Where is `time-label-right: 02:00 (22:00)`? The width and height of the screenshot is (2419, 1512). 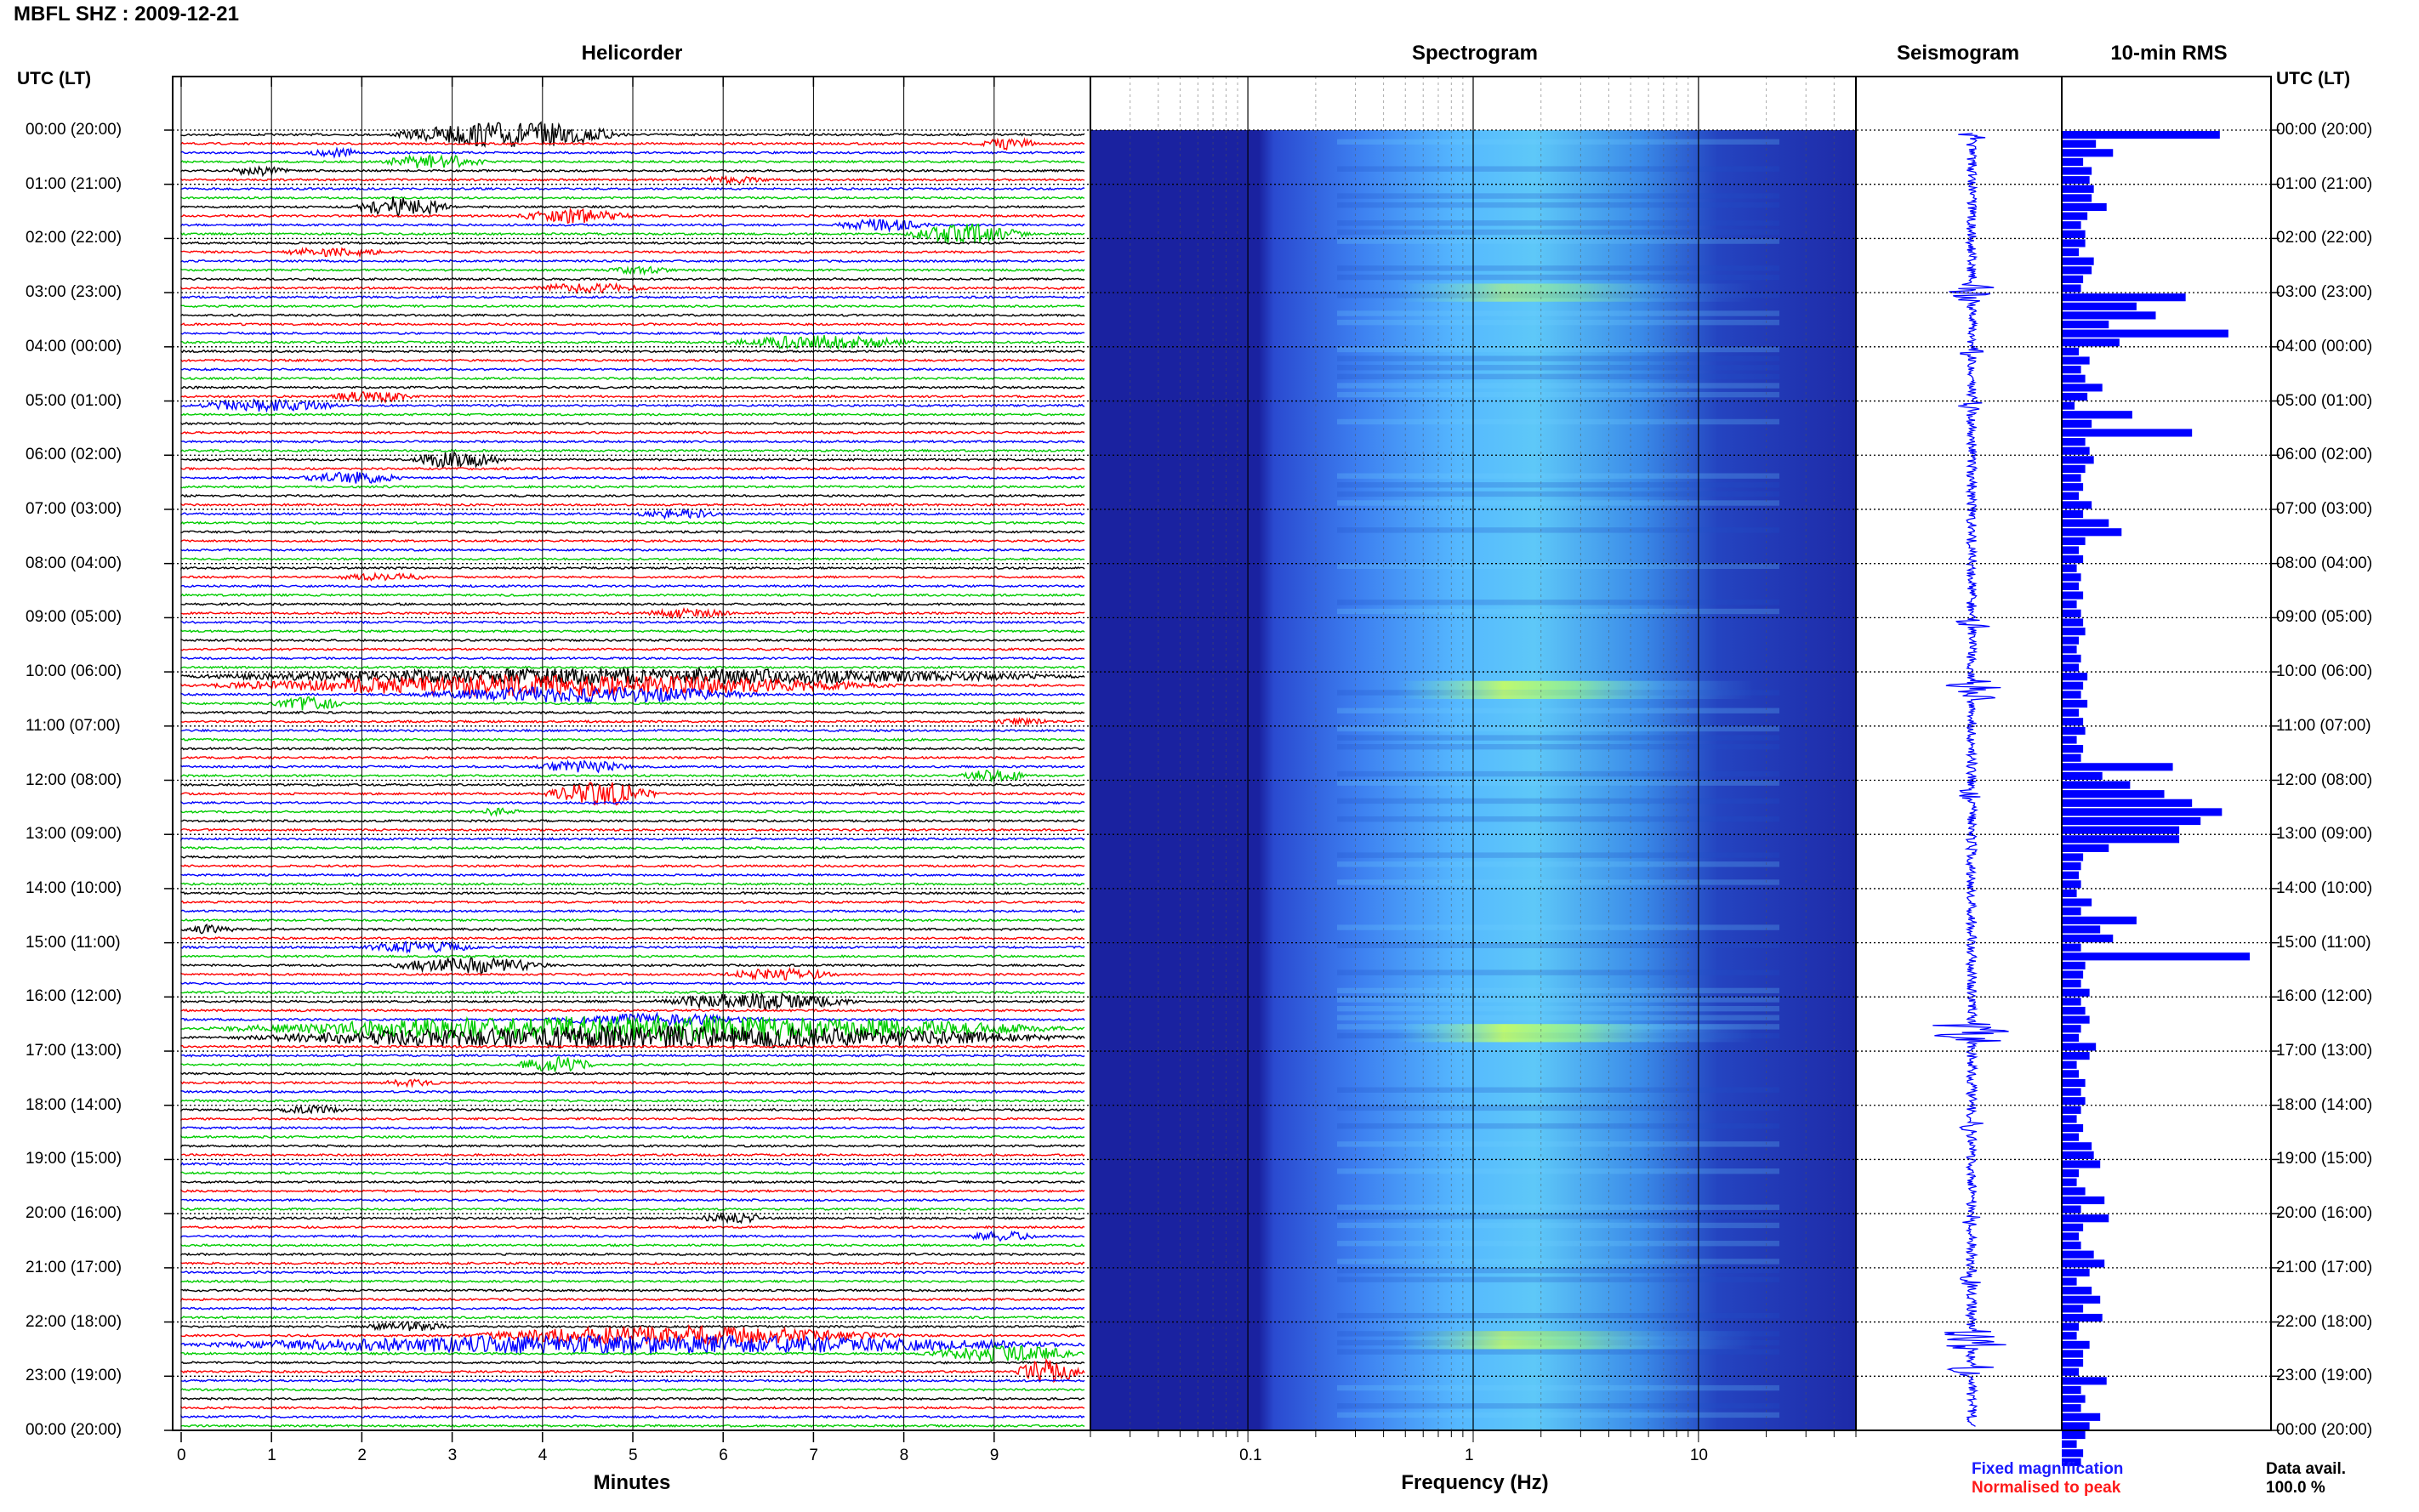 time-label-right: 02:00 (22:00) is located at coordinates (2324, 238).